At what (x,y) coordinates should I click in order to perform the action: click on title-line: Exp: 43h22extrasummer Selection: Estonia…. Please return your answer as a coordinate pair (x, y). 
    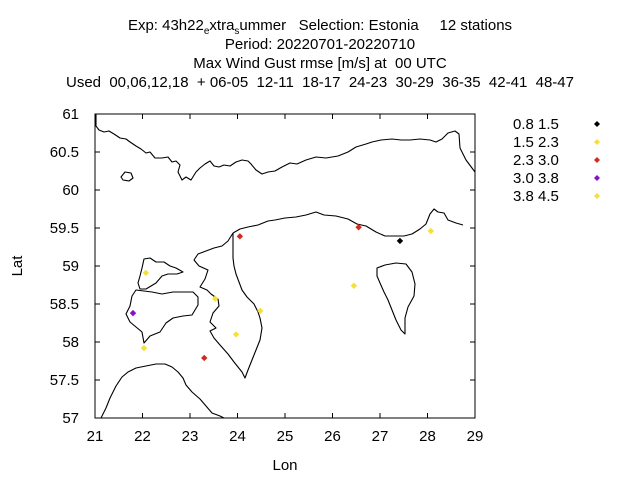
    Looking at the image, I should click on (320, 27).